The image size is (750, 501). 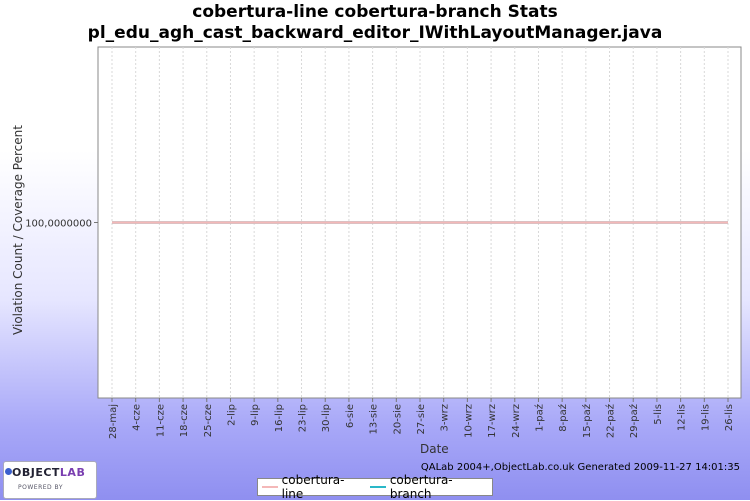 What do you see at coordinates (468, 421) in the screenshot?
I see `x-tick-label: 10-wrz` at bounding box center [468, 421].